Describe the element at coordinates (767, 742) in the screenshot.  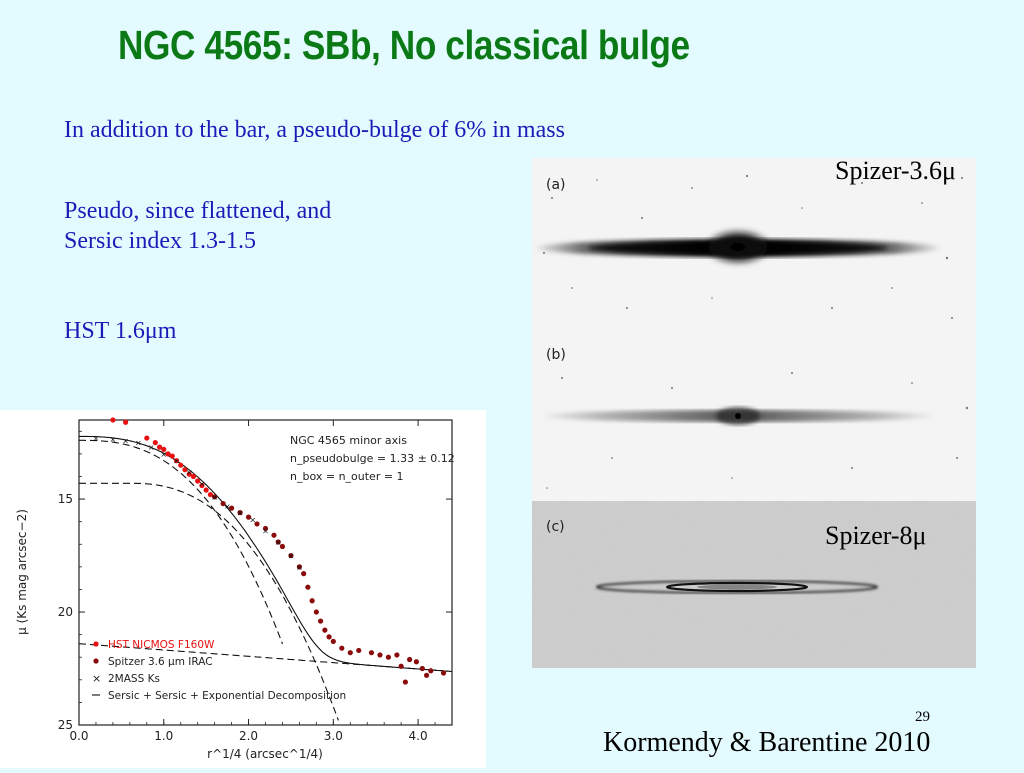
I see `credit-citation: Kormendy & Barentine 2010` at that location.